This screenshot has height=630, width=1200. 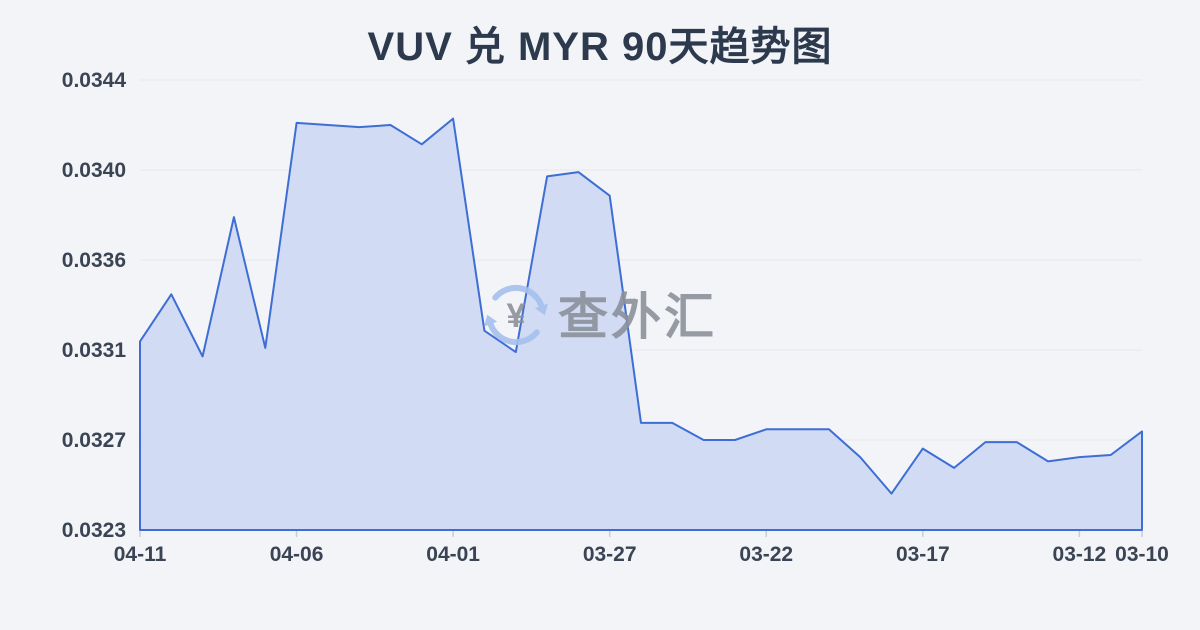 I want to click on y-axis-label: 0.0340, so click(x=94, y=170).